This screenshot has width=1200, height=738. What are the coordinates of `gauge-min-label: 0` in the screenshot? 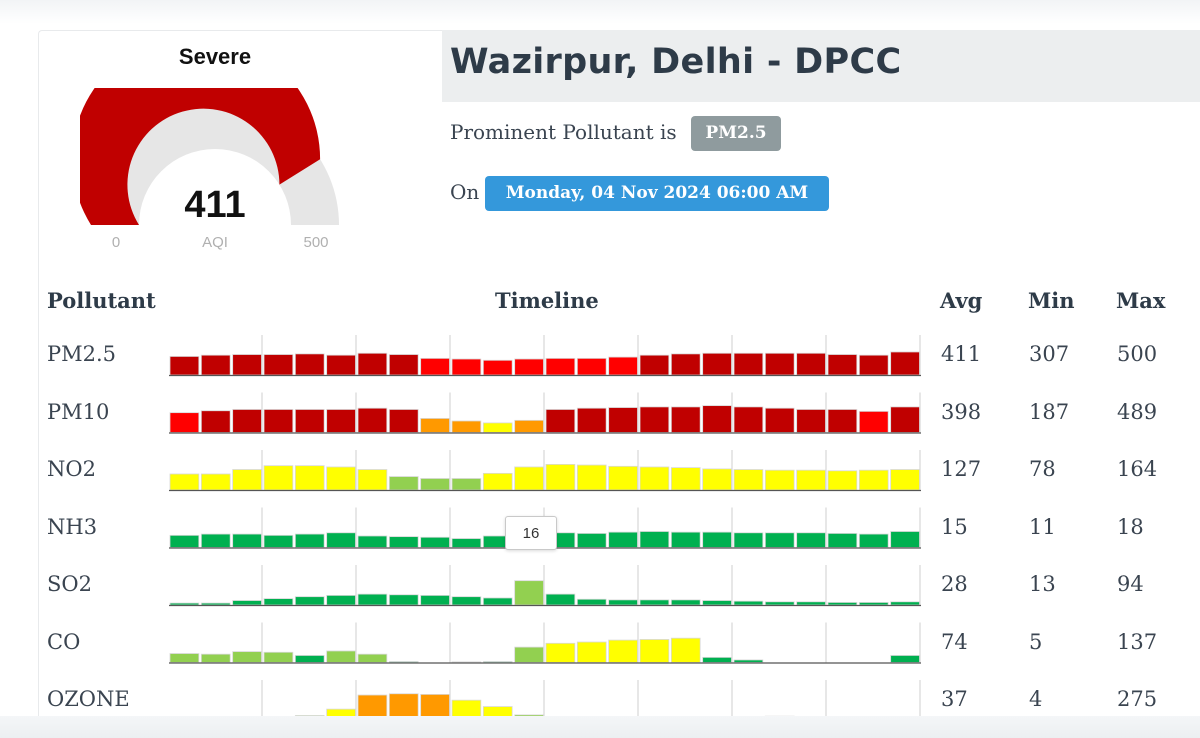 It's located at (116, 242).